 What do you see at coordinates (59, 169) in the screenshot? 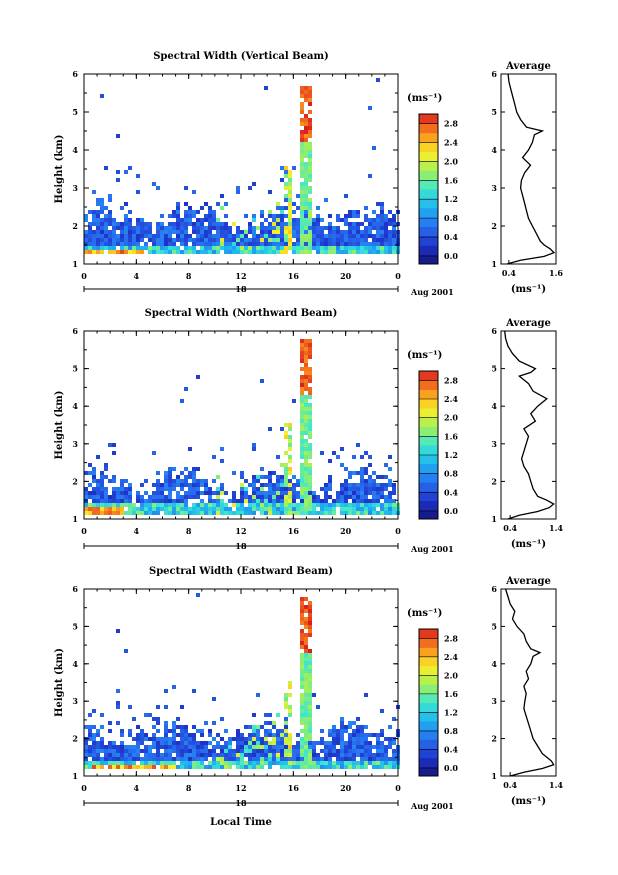
I see `y-axis-label: Height (km)` at bounding box center [59, 169].